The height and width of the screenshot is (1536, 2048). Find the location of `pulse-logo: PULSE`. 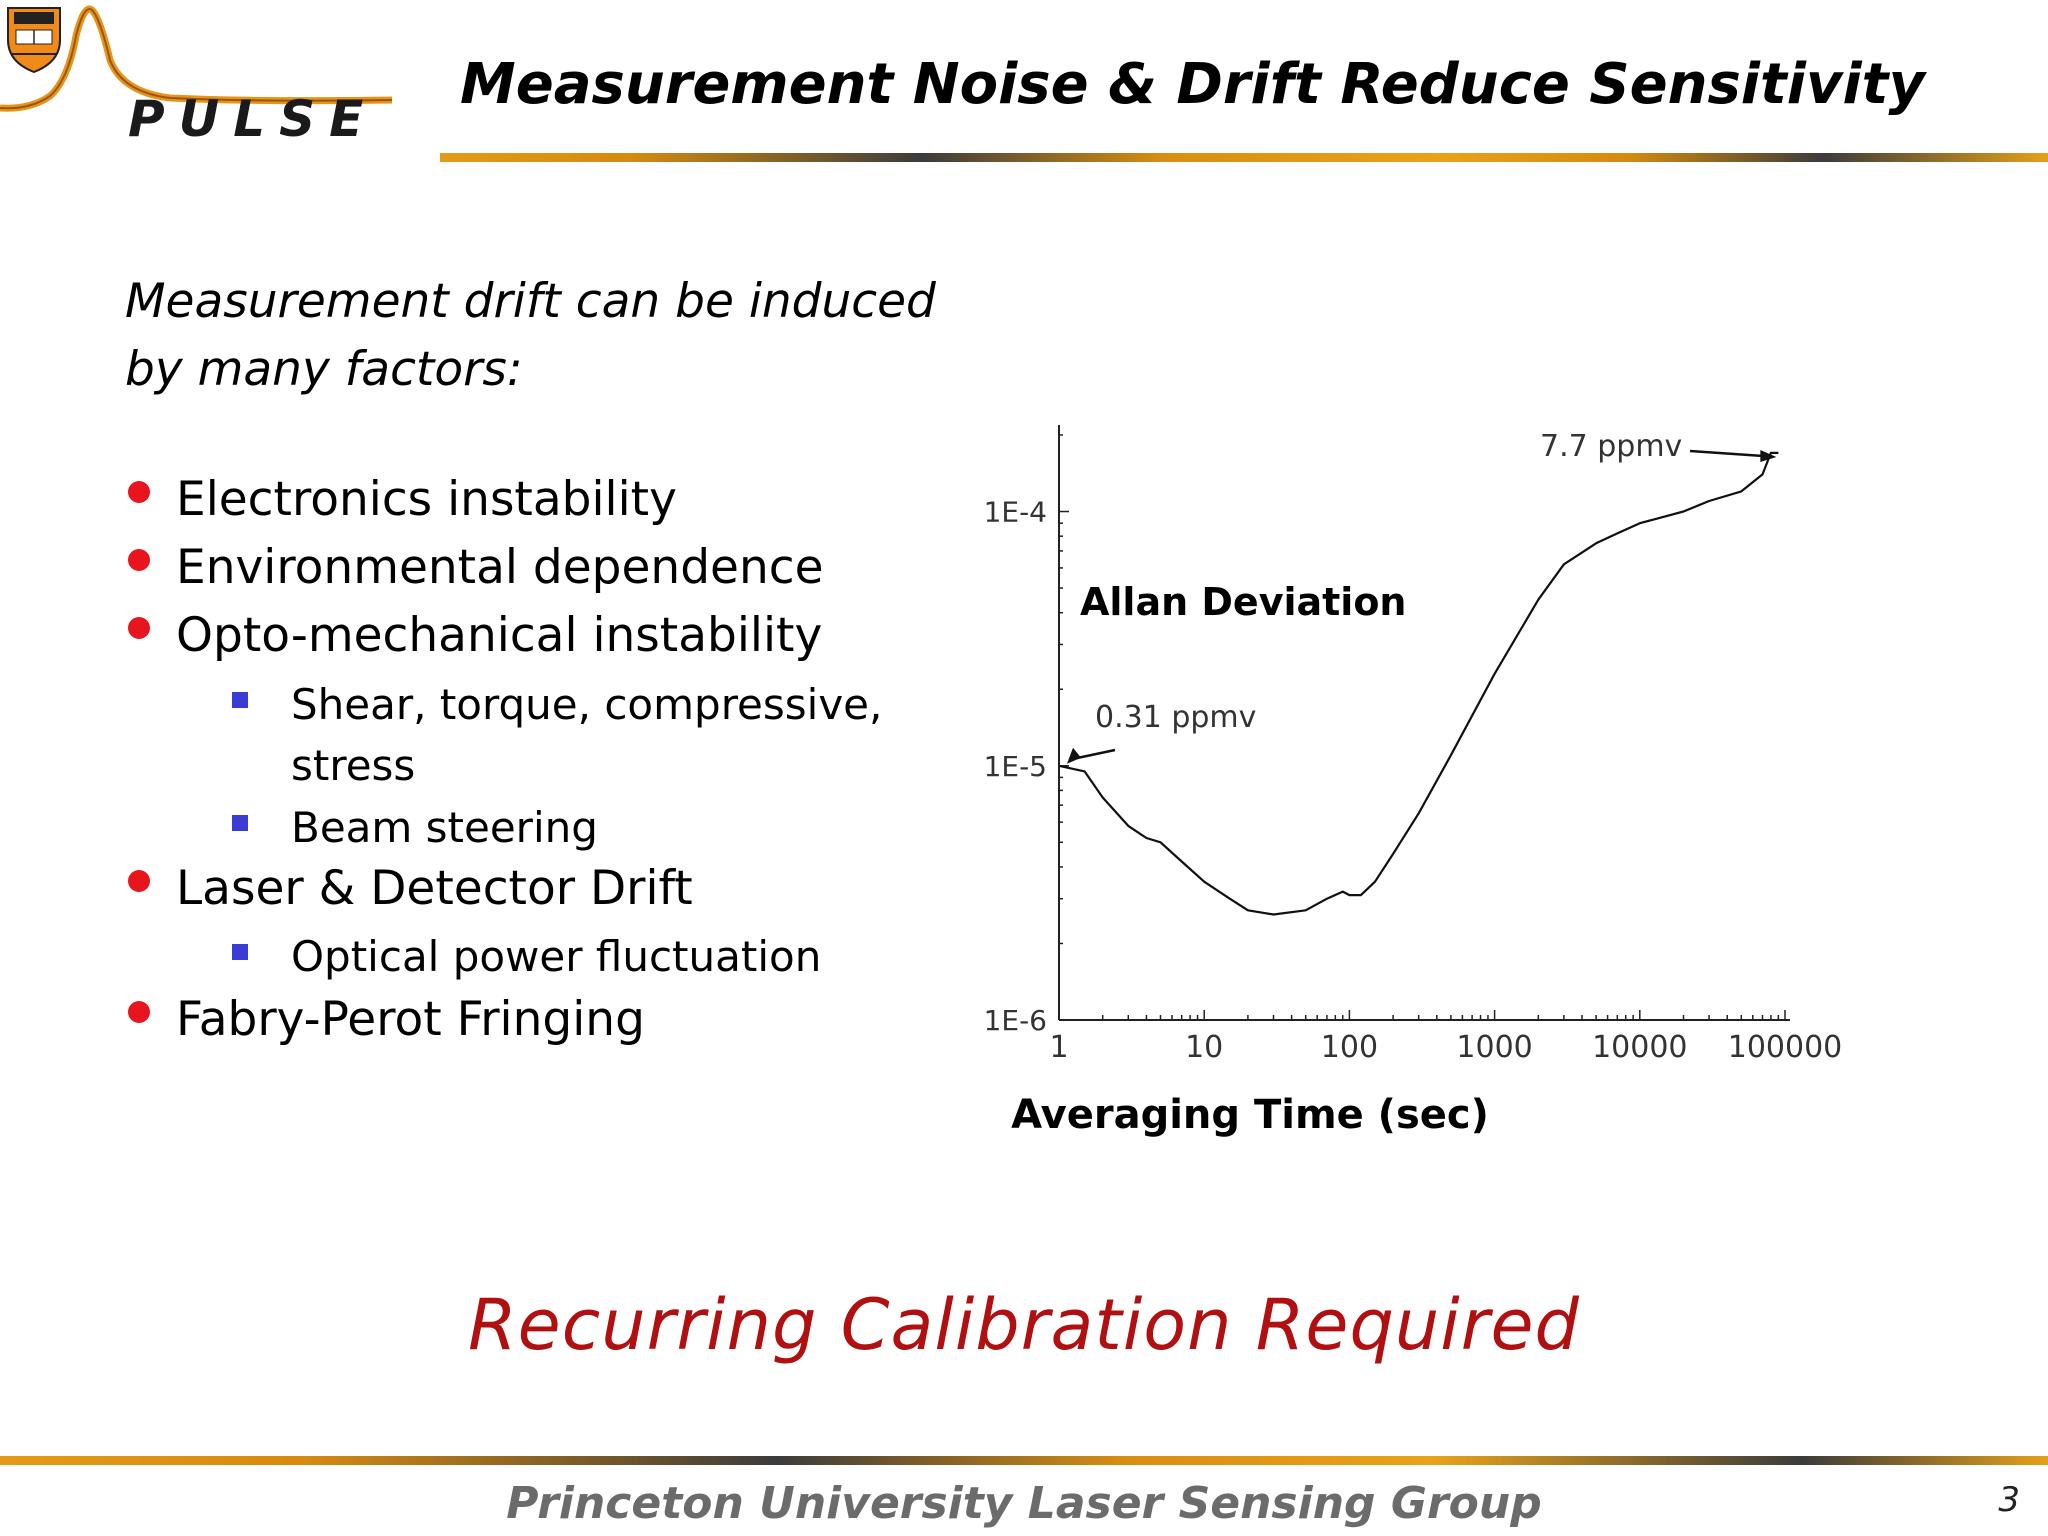

pulse-logo: PULSE is located at coordinates (196, 76).